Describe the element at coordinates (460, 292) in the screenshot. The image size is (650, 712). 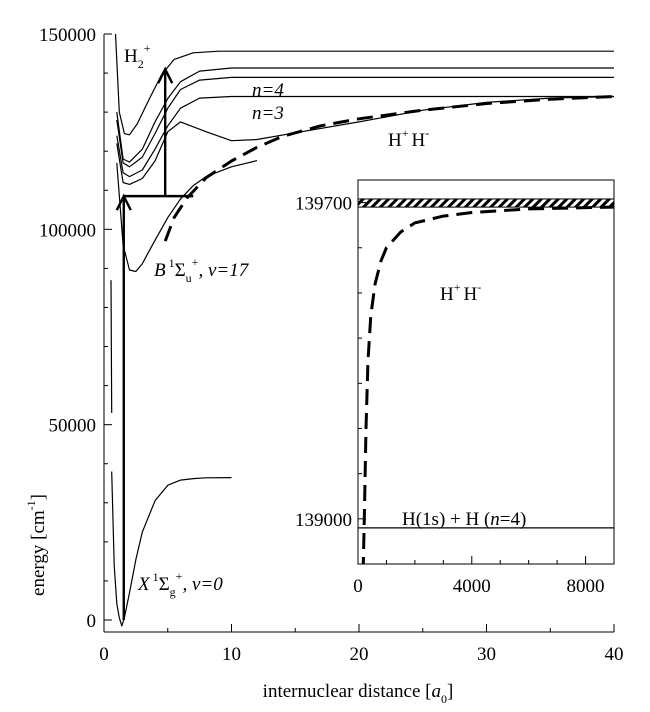
I see `inset-label-h-plus-h-minus: H+ H-` at that location.